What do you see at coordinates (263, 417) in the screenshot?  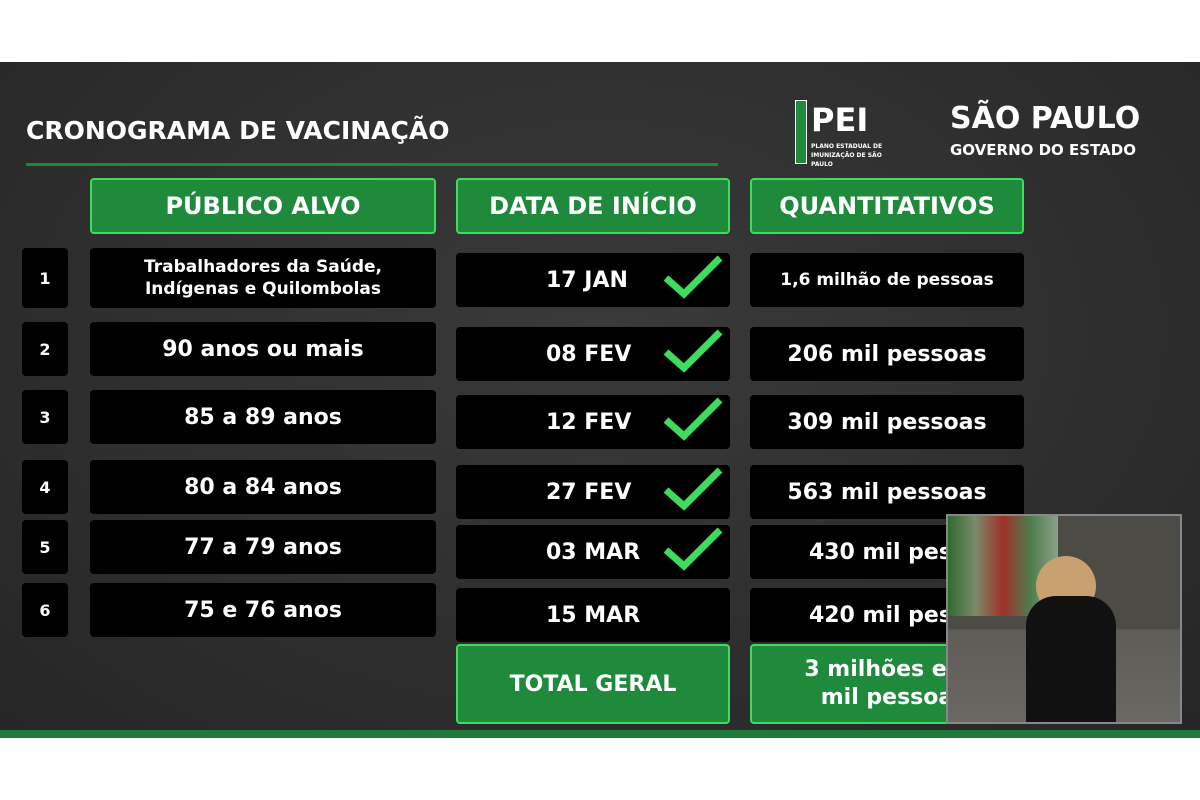 I see `publico-cell: 85 a 89 anos` at bounding box center [263, 417].